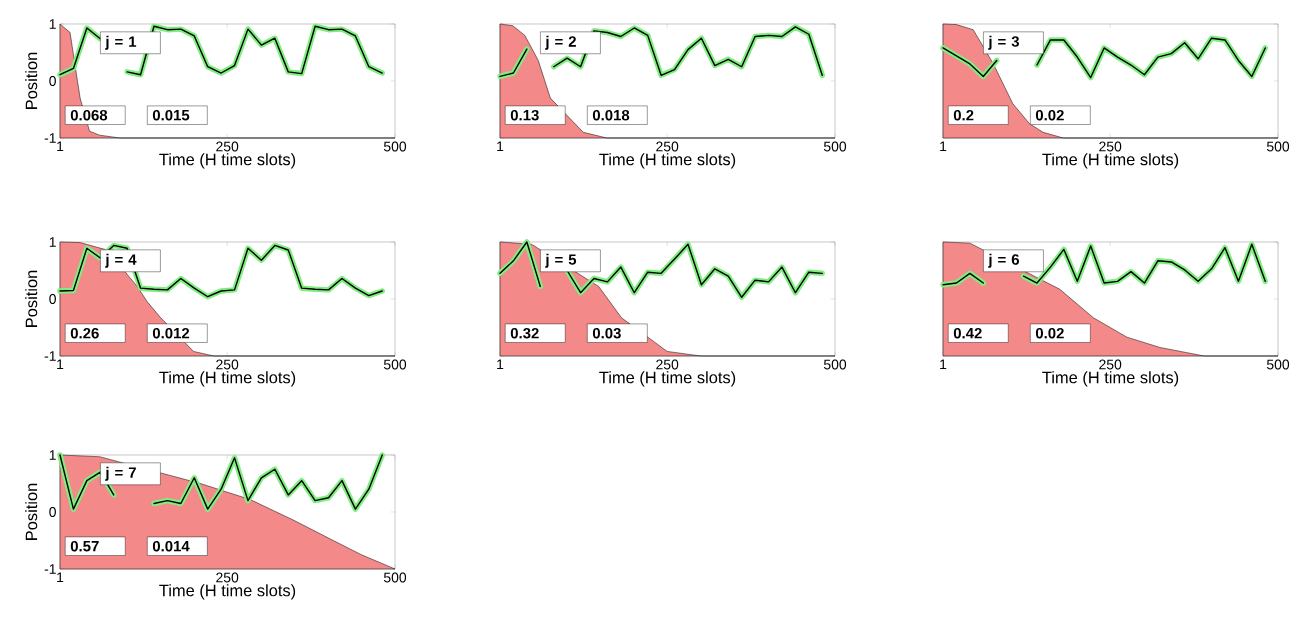  I want to click on annotation: j = 6, so click(1004, 260).